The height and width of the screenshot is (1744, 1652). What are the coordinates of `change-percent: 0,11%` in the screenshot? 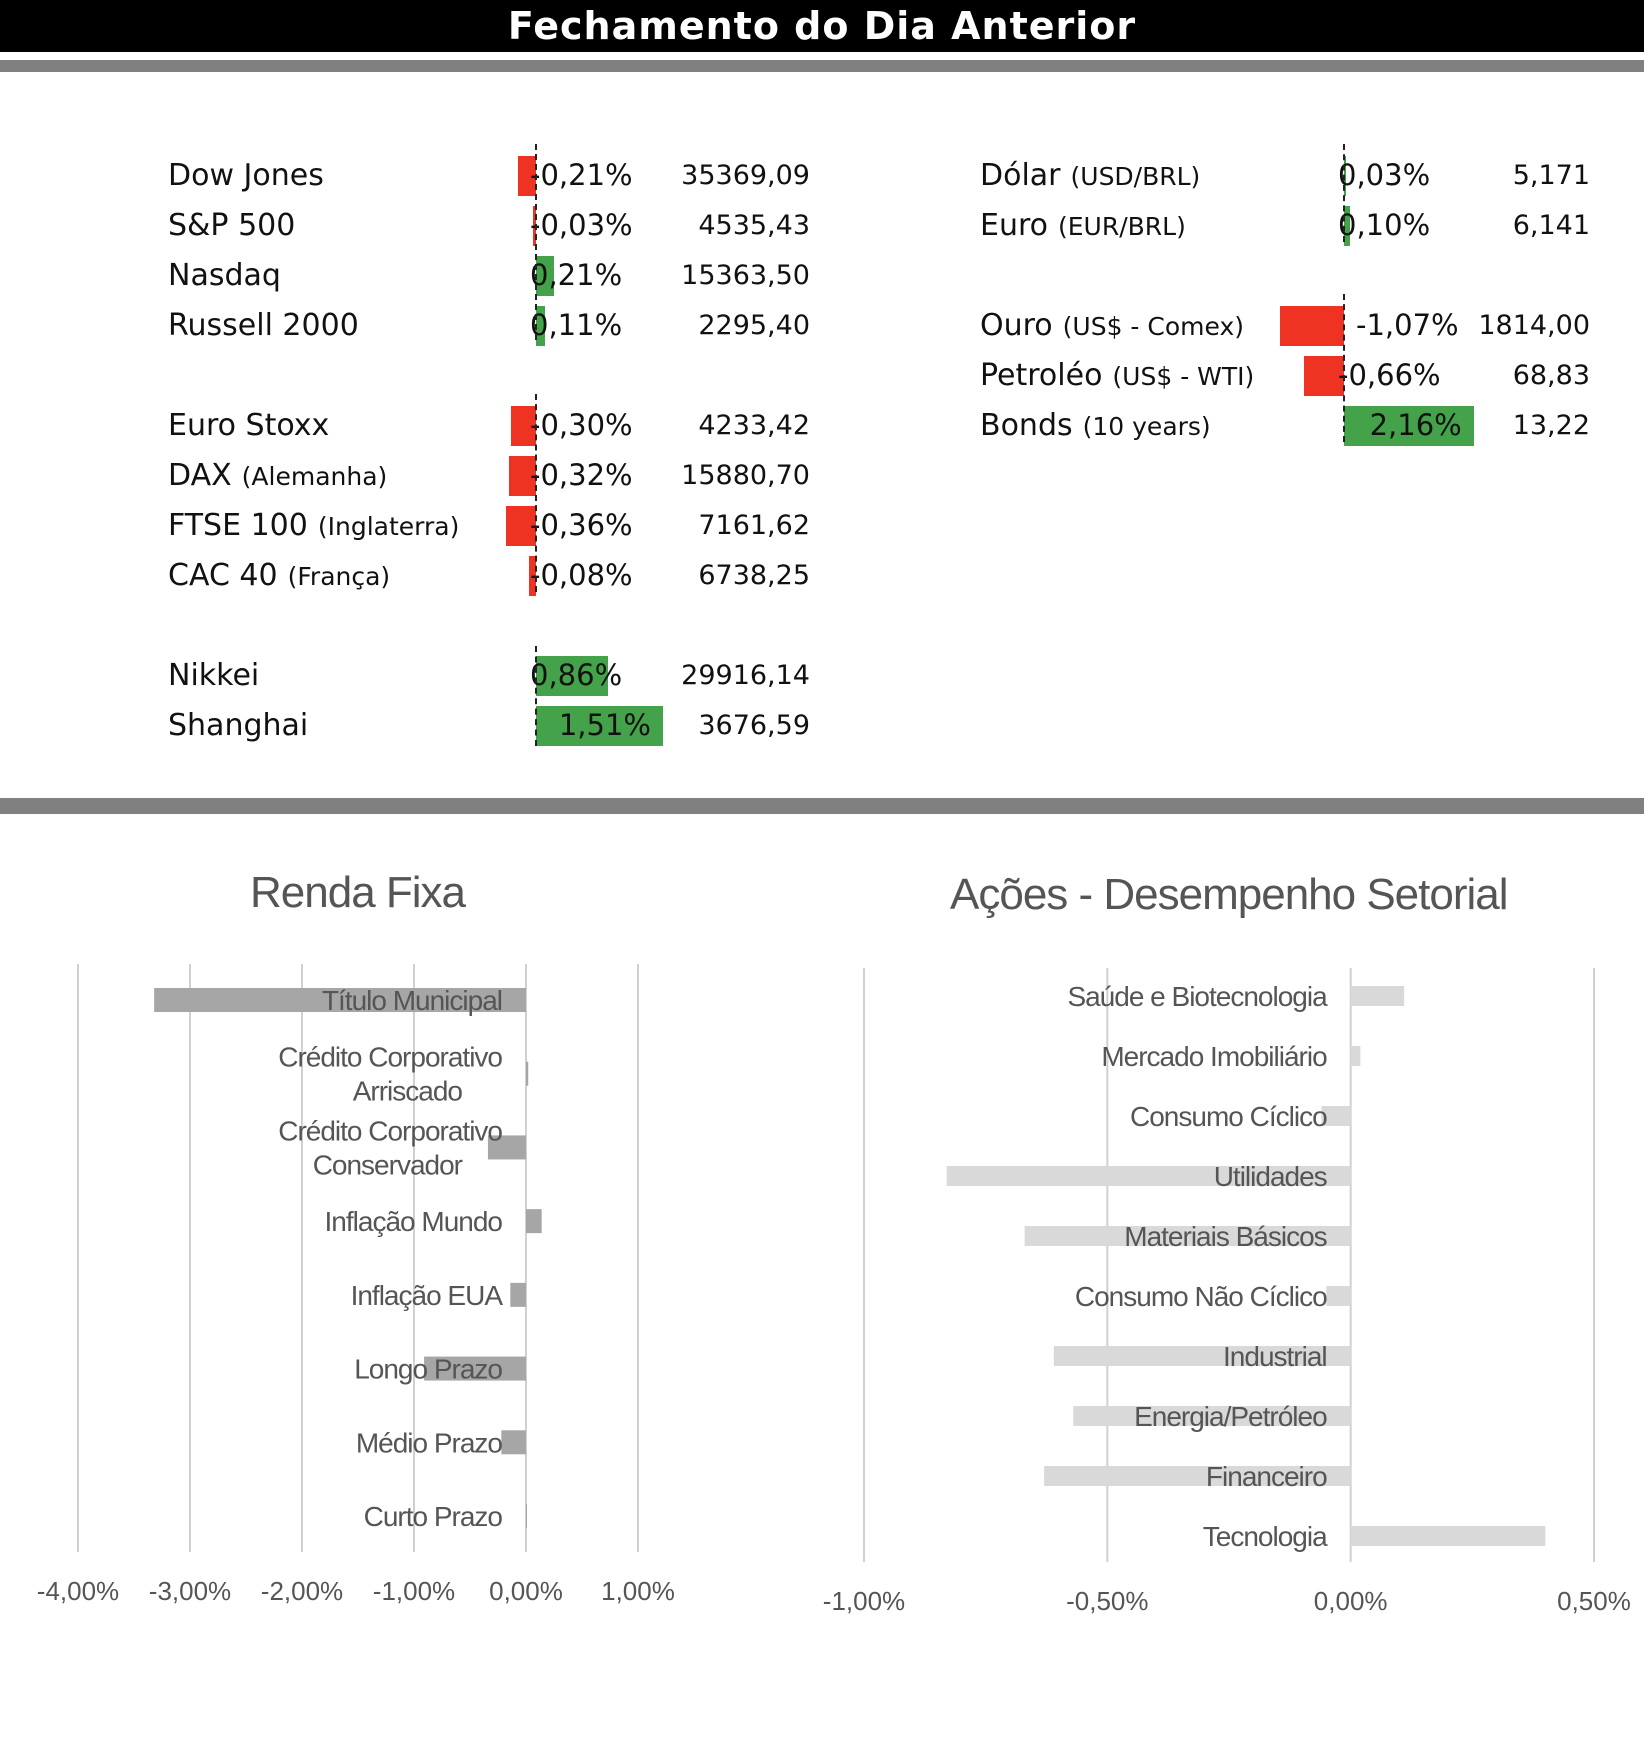 It's located at (576, 325).